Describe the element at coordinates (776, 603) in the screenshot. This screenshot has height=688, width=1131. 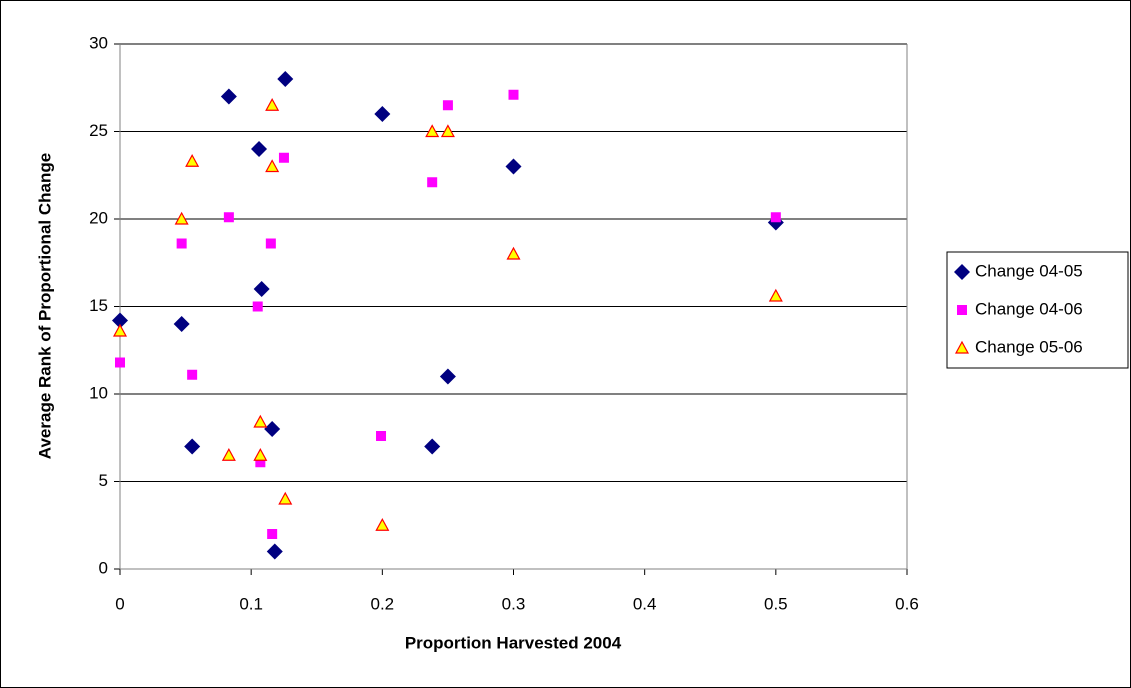
I see `x-tick-label: 0.5` at that location.